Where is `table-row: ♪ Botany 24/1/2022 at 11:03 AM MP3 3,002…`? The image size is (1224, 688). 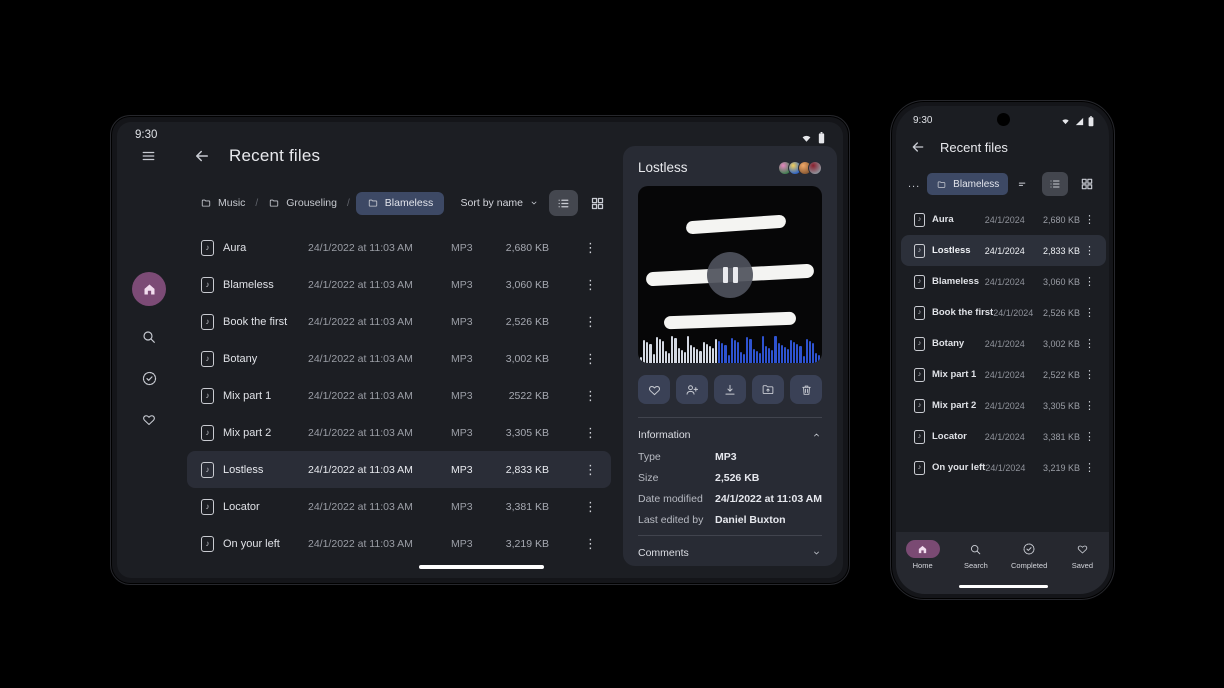
table-row: ♪ Botany 24/1/2022 at 11:03 AM MP3 3,002… is located at coordinates (399, 358).